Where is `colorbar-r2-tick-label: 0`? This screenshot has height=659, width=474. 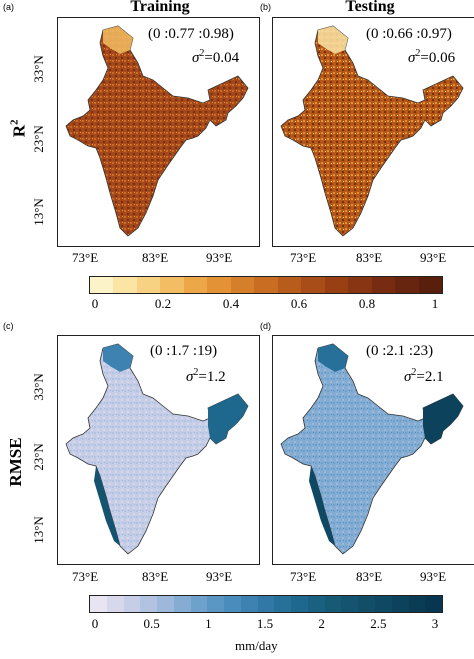
colorbar-r2-tick-label: 0 is located at coordinates (95, 303).